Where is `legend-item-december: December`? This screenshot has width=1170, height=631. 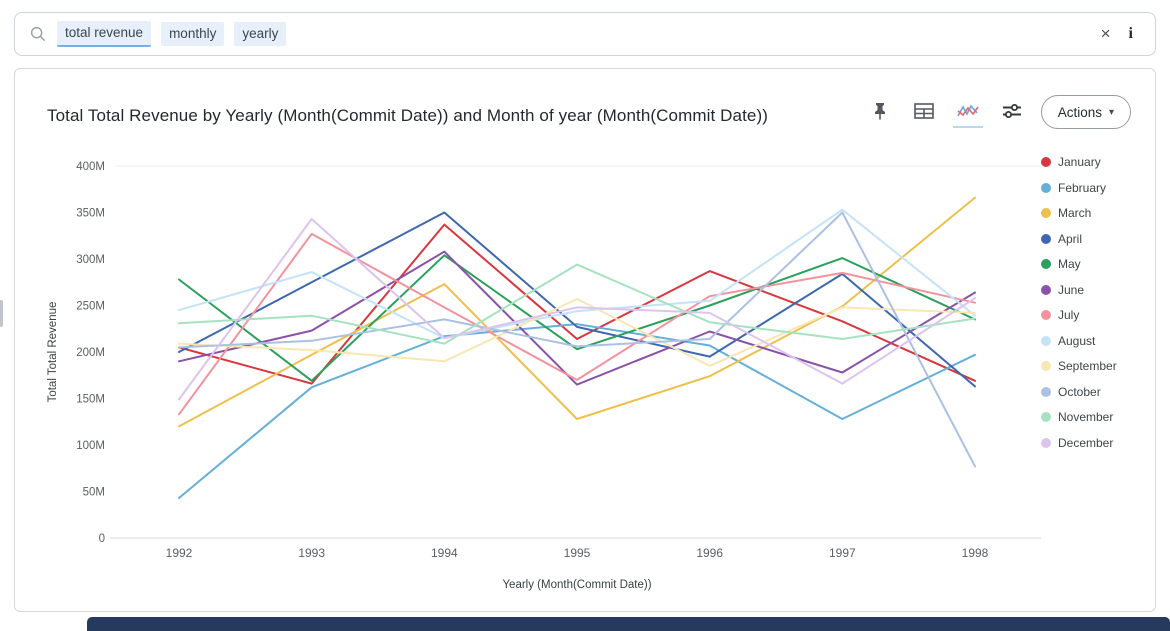 legend-item-december: December is located at coordinates (1079, 443).